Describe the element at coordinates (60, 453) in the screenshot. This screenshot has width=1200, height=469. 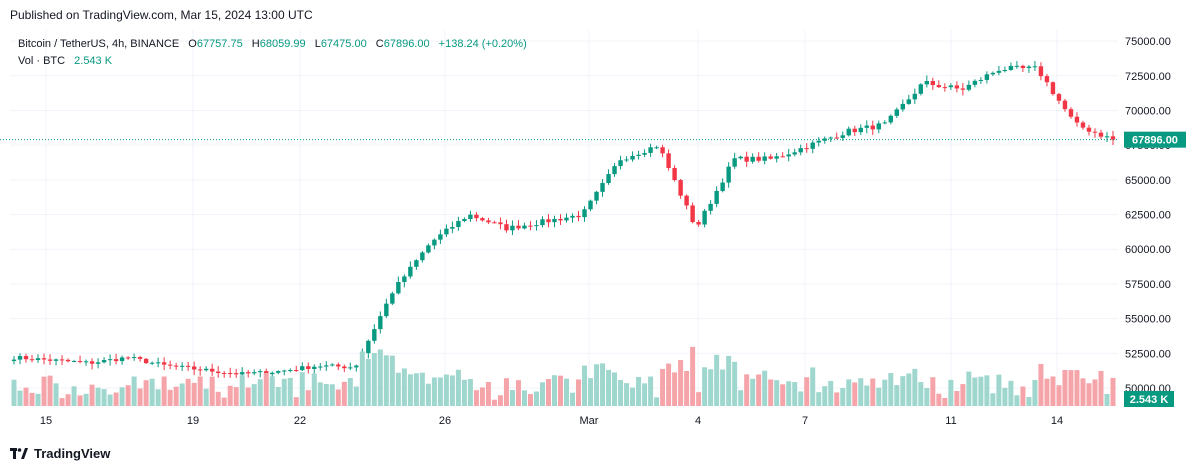
I see `tradingview-logo: TradingView` at that location.